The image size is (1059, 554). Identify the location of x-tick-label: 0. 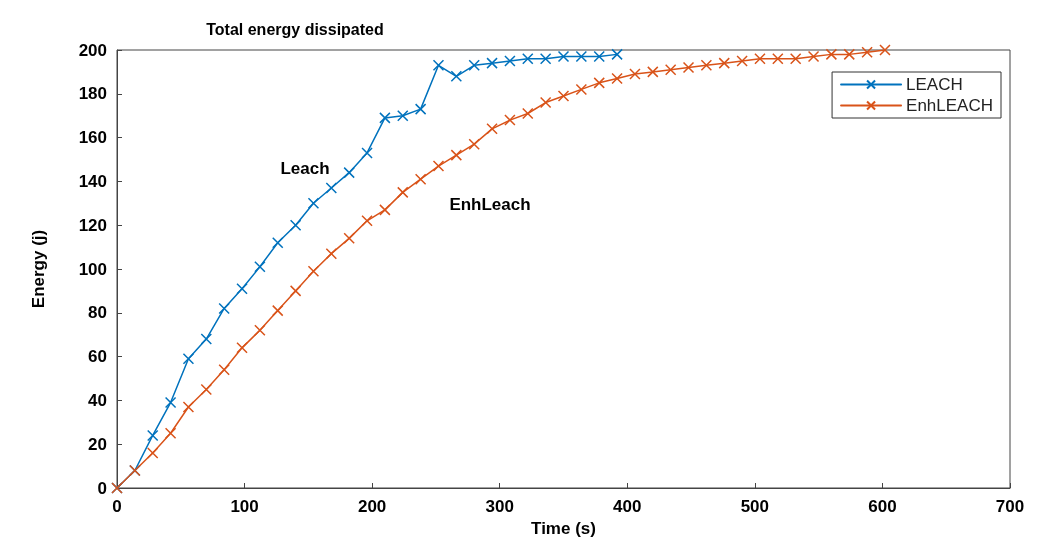
(117, 506).